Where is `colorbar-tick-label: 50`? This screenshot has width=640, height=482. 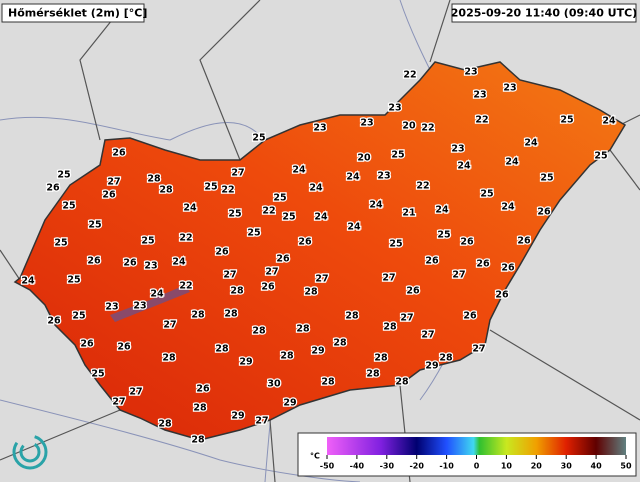 colorbar-tick-label: 50 is located at coordinates (626, 466).